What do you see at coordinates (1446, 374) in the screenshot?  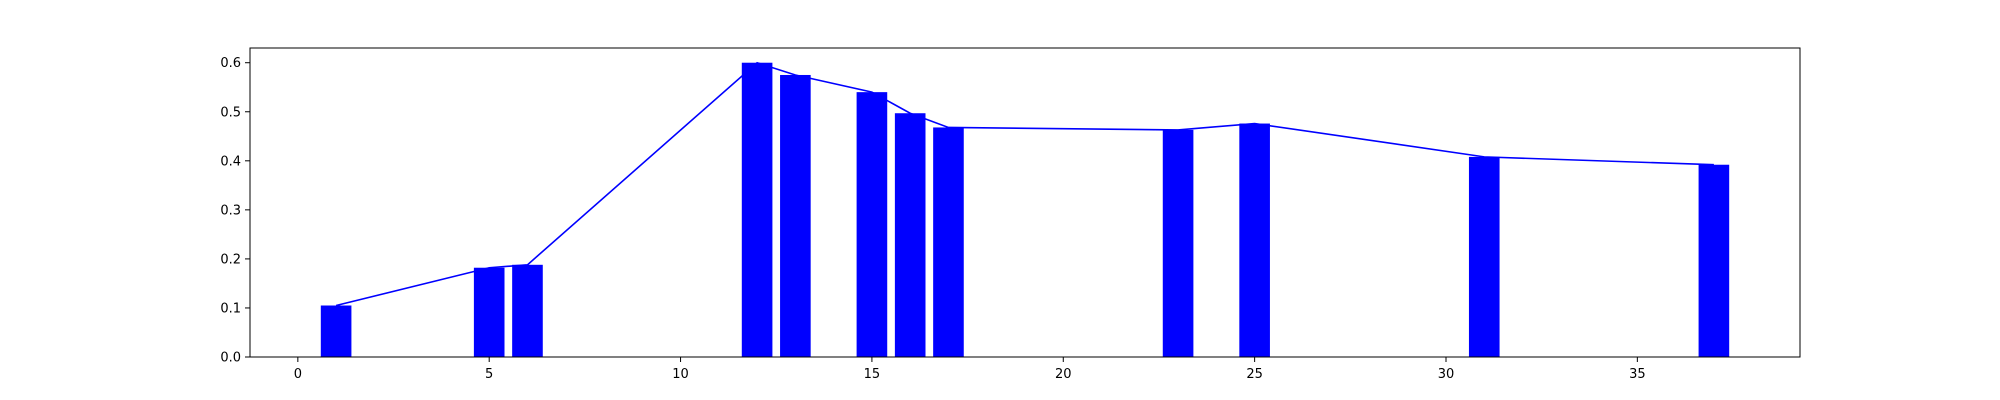 I see `x-tick-label: 30` at bounding box center [1446, 374].